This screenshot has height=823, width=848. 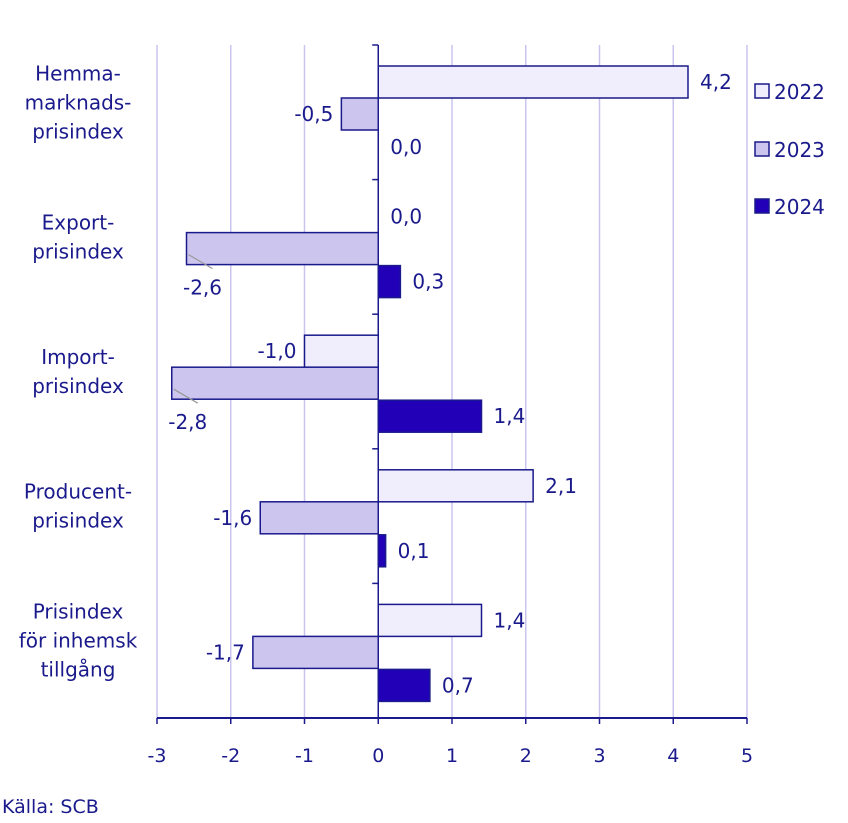 What do you see at coordinates (526, 756) in the screenshot?
I see `x-tick-label: 2` at bounding box center [526, 756].